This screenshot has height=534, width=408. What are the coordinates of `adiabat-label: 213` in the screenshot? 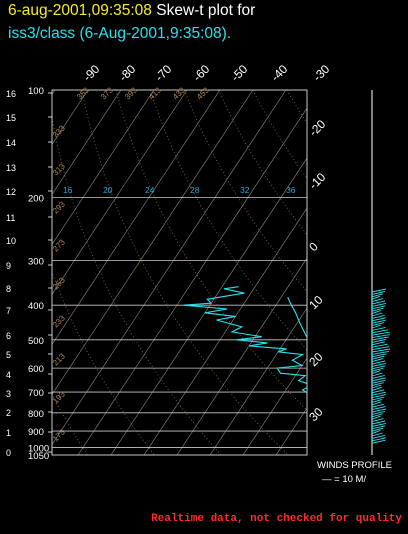 It's located at (59, 359).